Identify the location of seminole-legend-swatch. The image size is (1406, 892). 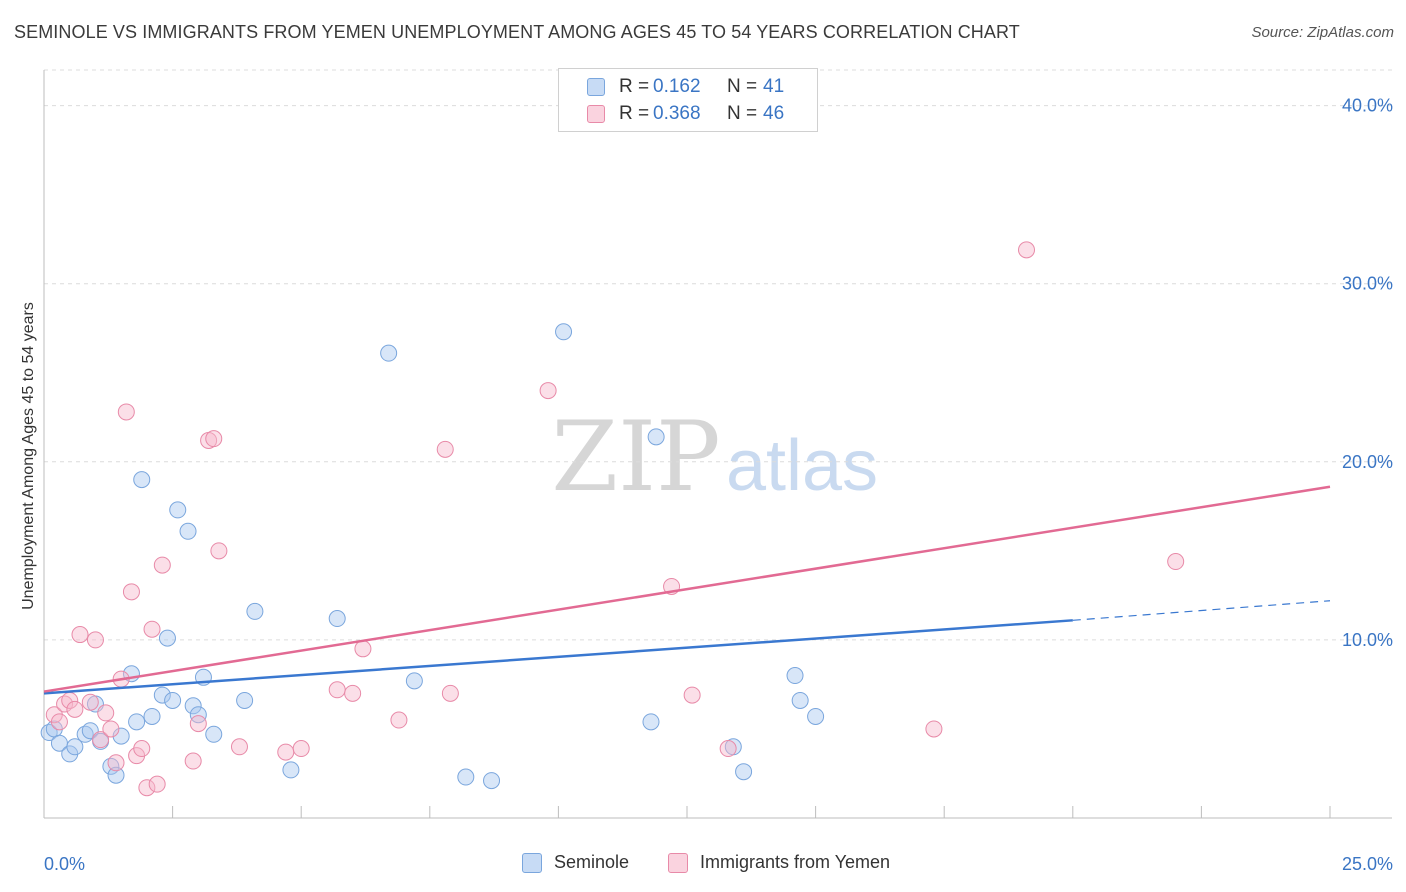
(532, 862).